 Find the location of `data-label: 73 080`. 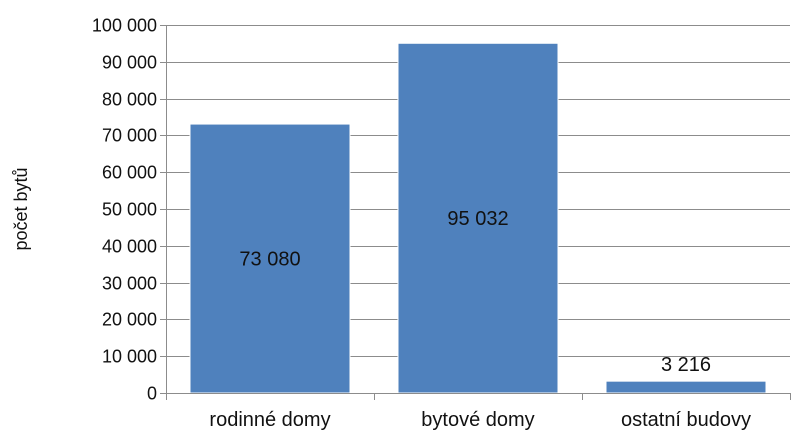

data-label: 73 080 is located at coordinates (269, 260).